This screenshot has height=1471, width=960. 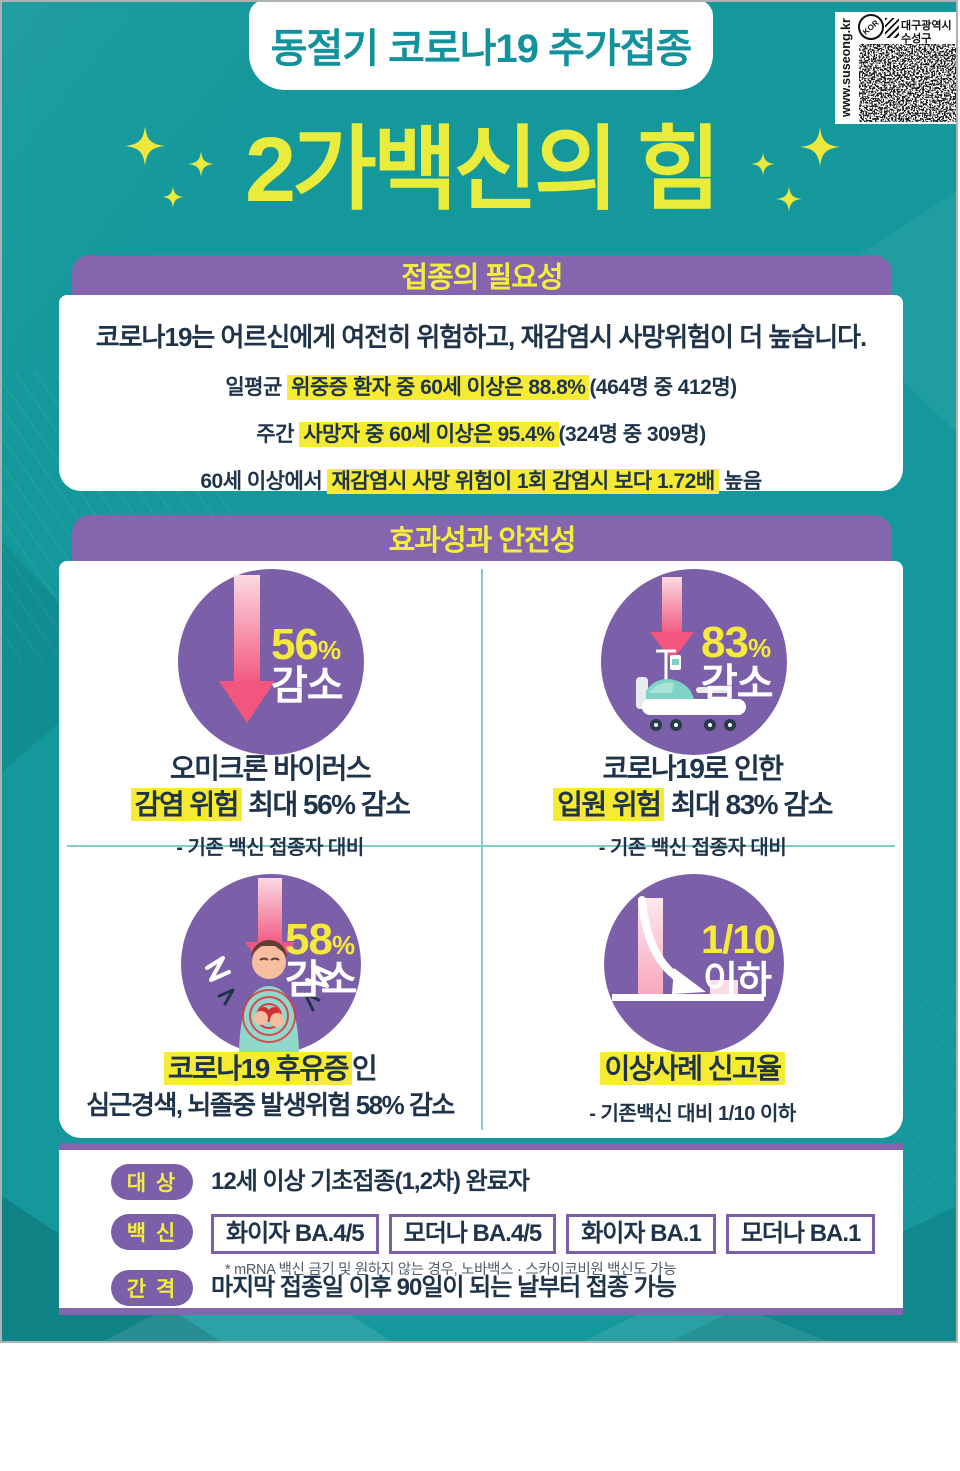 I want to click on card-caption: 오미크론 바이러스 감염 위험 최대 56% 감소 - 기존 백신 접종자 대비, so click(x=270, y=805).